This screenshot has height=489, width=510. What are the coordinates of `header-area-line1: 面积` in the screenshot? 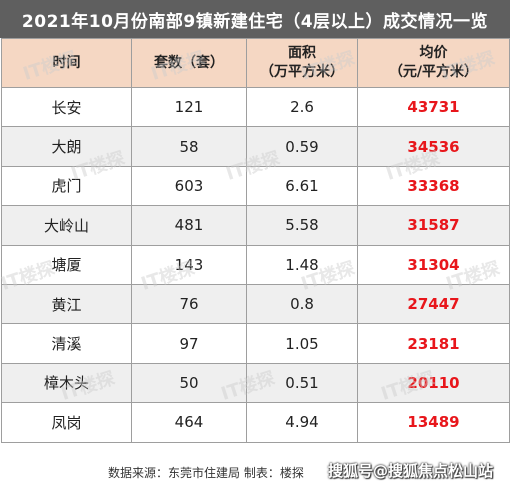 It's located at (302, 53).